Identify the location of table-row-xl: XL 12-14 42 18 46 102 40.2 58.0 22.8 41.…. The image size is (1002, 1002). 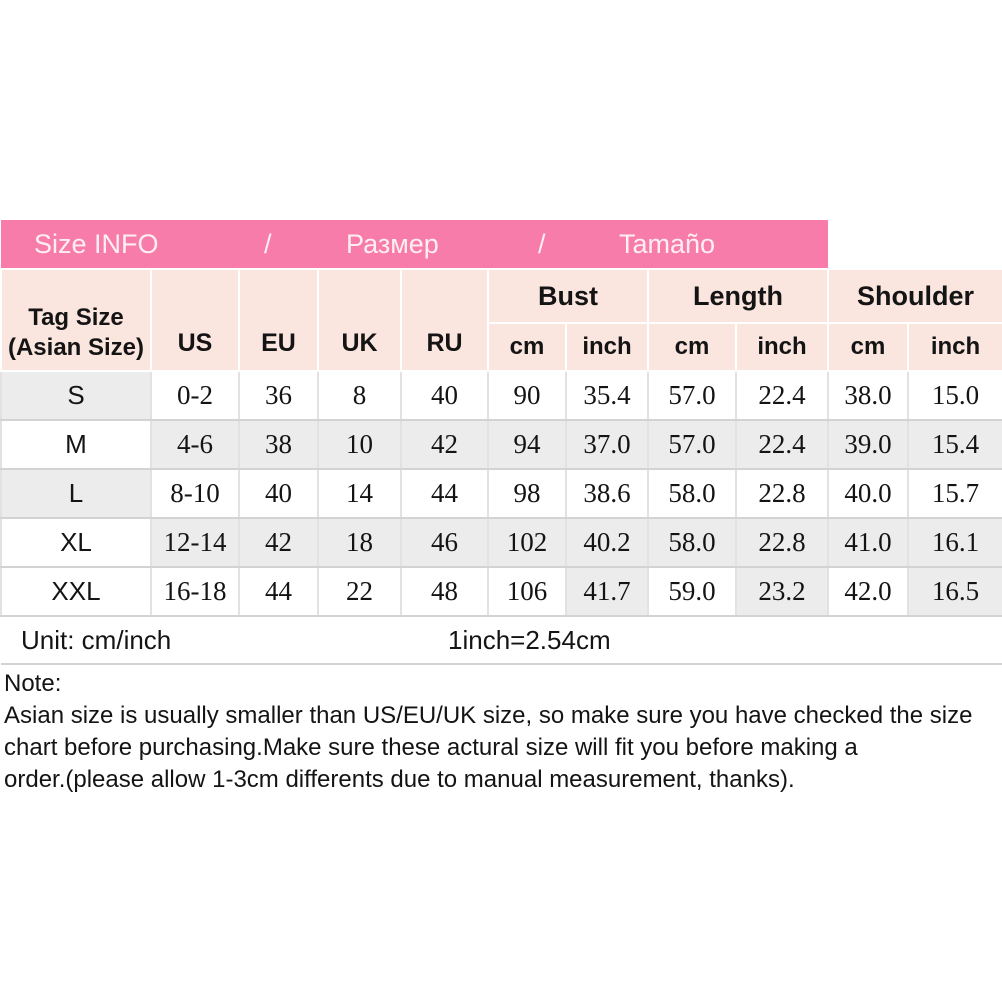
(501, 542).